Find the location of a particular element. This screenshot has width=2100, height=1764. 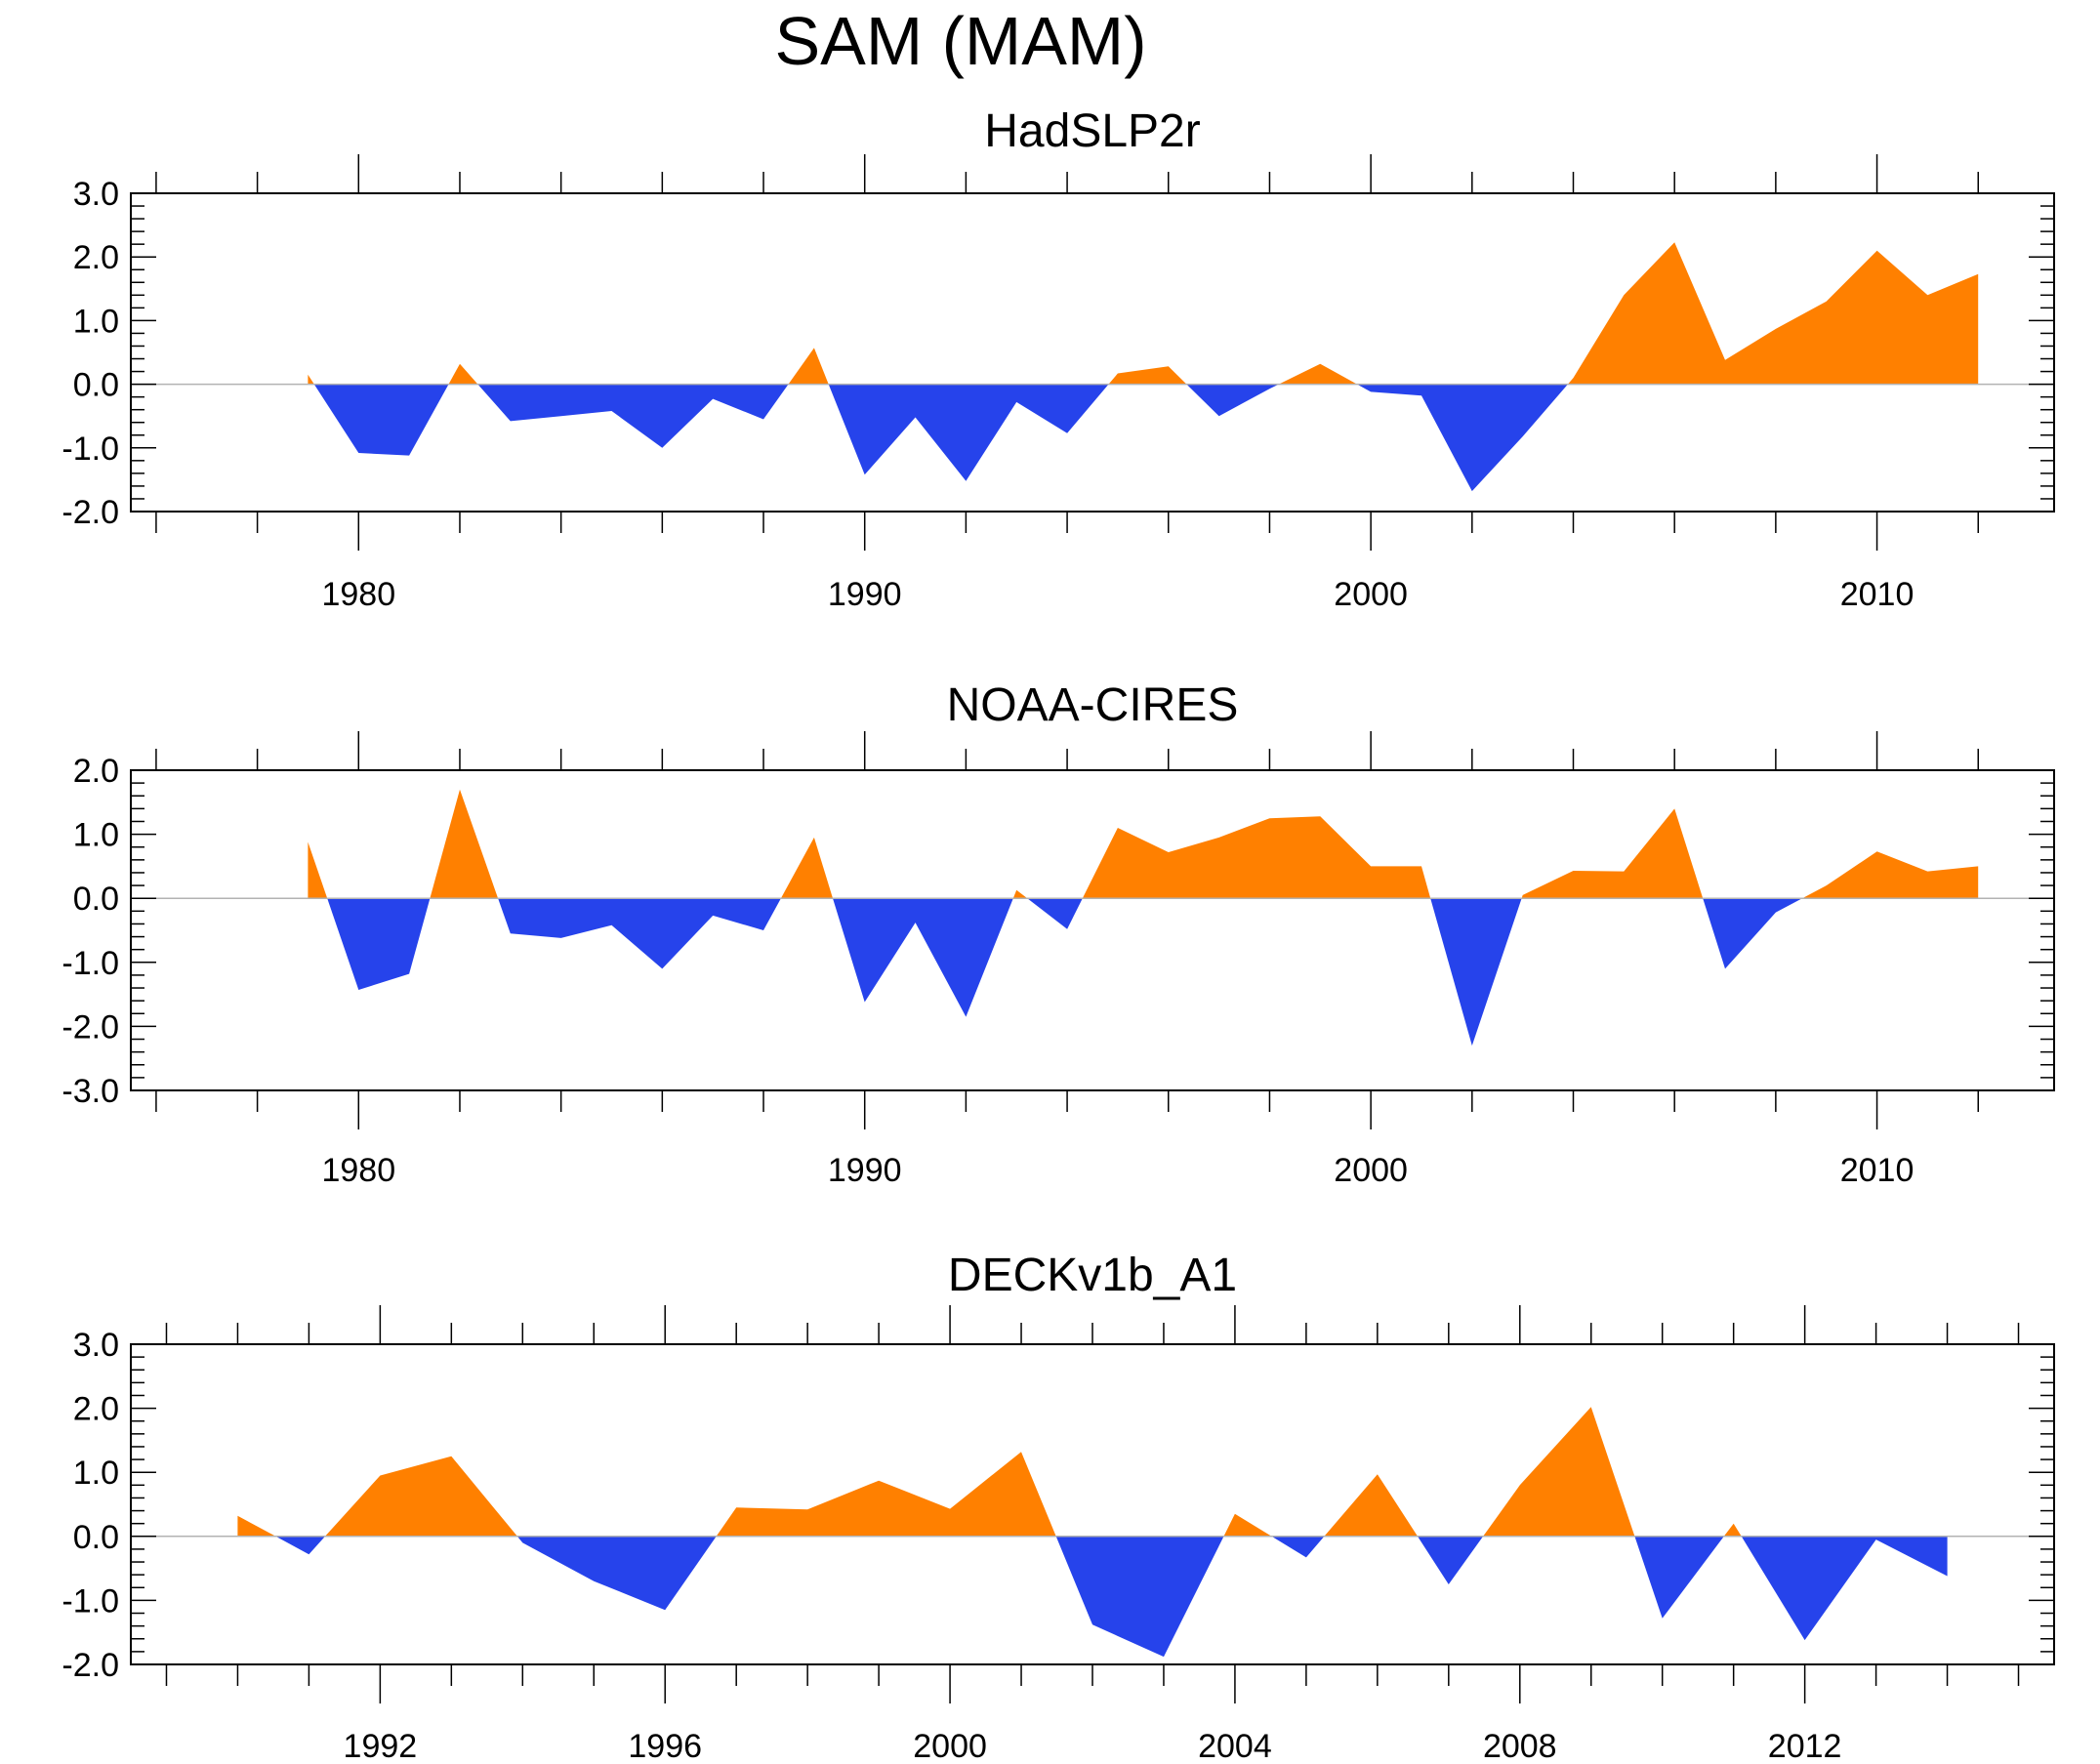

x-tick-label: 2012 is located at coordinates (1805, 1746).